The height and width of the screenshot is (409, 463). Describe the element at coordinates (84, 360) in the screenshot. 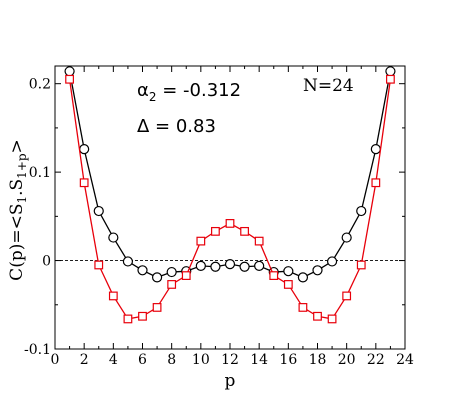

I see `x-tick-label: 2` at that location.